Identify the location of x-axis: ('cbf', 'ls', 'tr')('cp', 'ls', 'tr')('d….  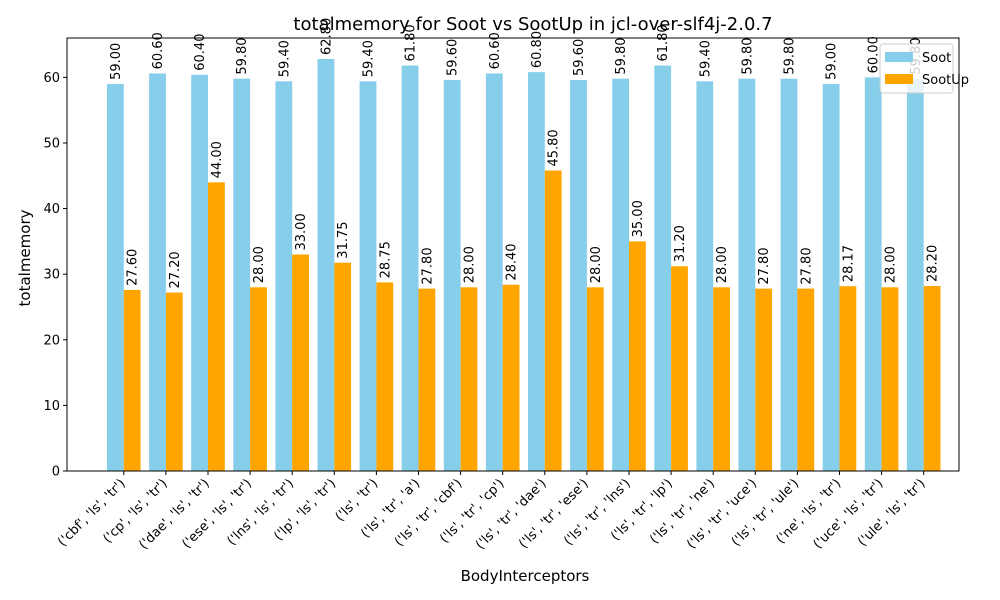
(492, 512).